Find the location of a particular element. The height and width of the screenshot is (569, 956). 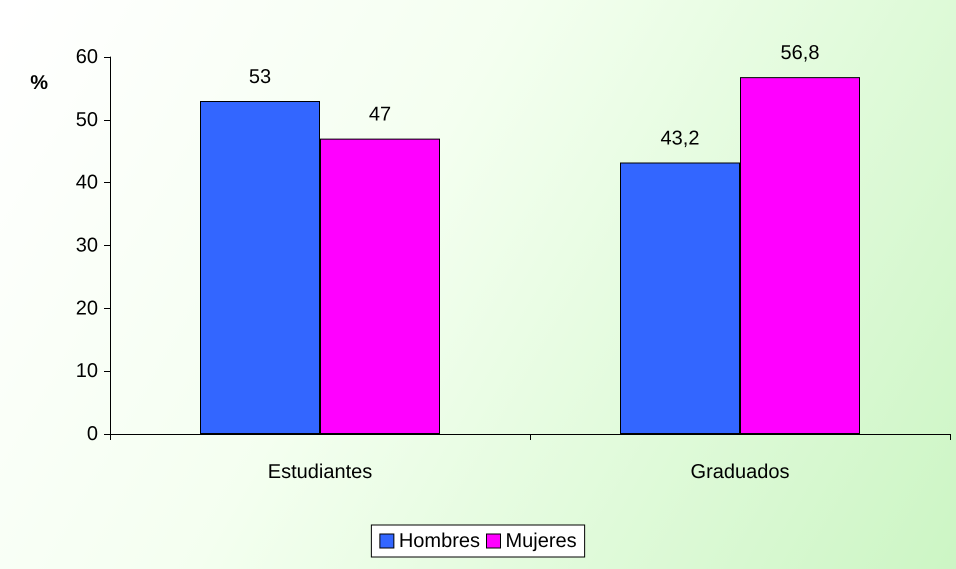

y-tick-label: 20 is located at coordinates (87, 308).